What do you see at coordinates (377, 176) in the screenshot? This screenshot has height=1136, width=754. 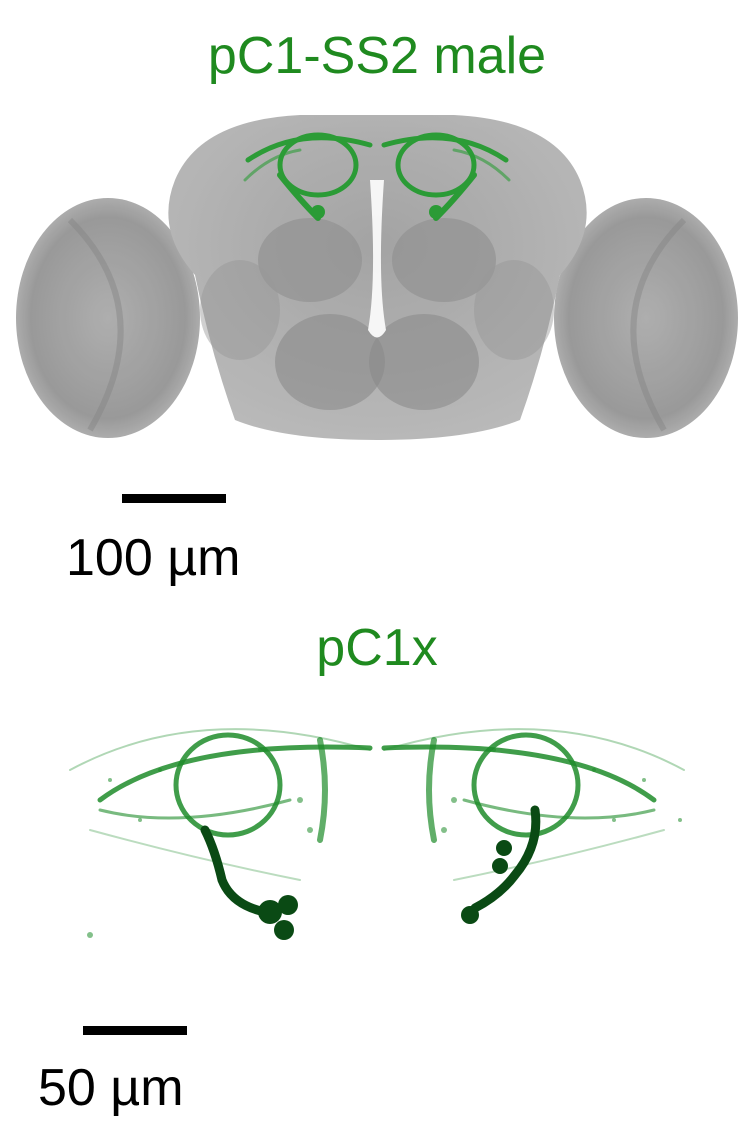 I see `pc1-neuron-arbors` at bounding box center [377, 176].